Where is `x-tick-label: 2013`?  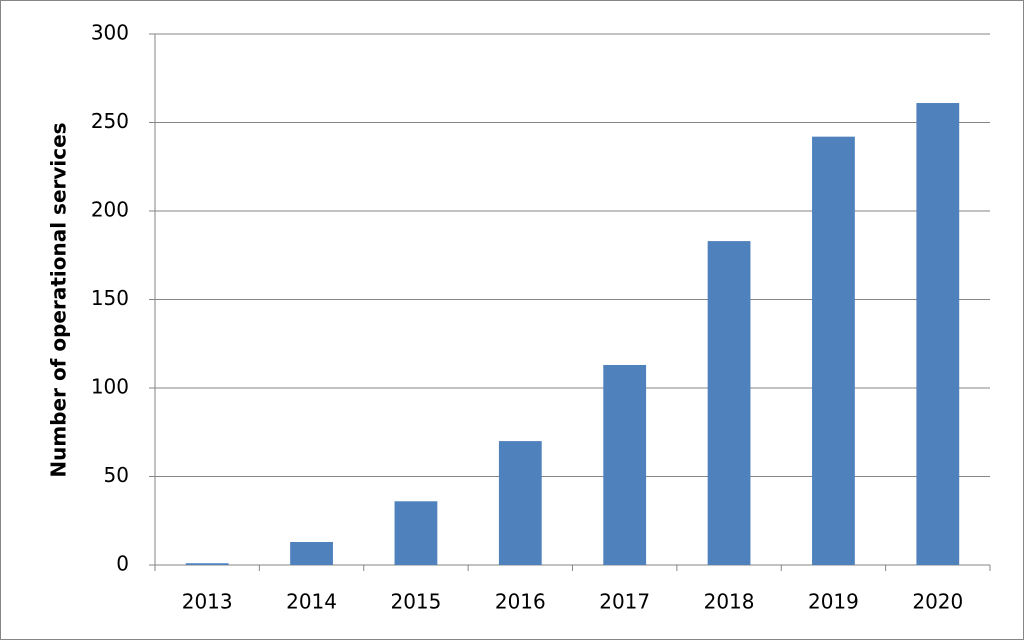
x-tick-label: 2013 is located at coordinates (207, 602).